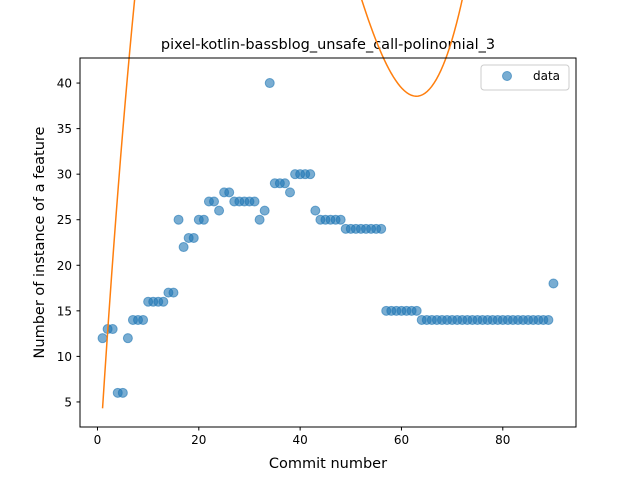 This screenshot has height=484, width=640. I want to click on legend-frame, so click(525, 77).